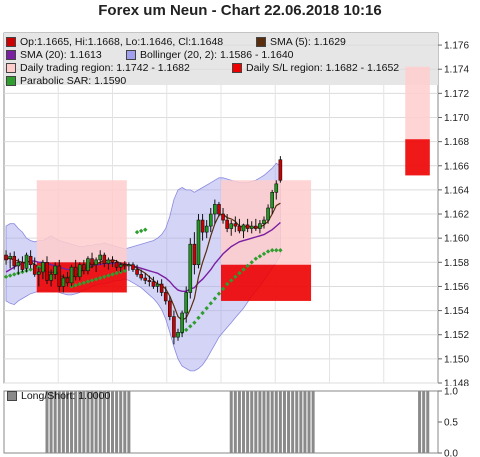 The image size is (480, 457). What do you see at coordinates (131, 54) in the screenshot?
I see `bollinger-swatch` at bounding box center [131, 54].